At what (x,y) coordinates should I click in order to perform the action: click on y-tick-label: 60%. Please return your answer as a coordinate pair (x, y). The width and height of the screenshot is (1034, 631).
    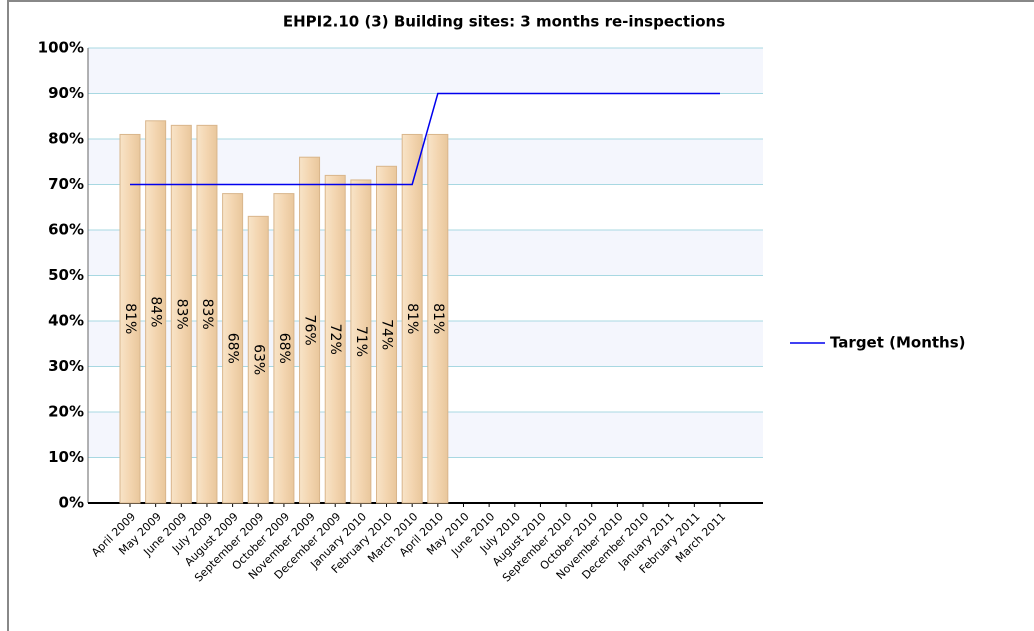
    Looking at the image, I should click on (66, 230).